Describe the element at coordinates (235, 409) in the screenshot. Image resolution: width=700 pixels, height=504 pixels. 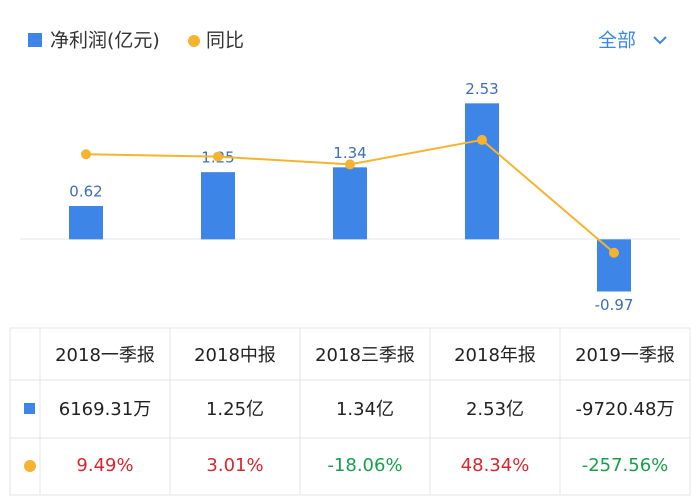
I see `table-cell: 1.25亿` at that location.